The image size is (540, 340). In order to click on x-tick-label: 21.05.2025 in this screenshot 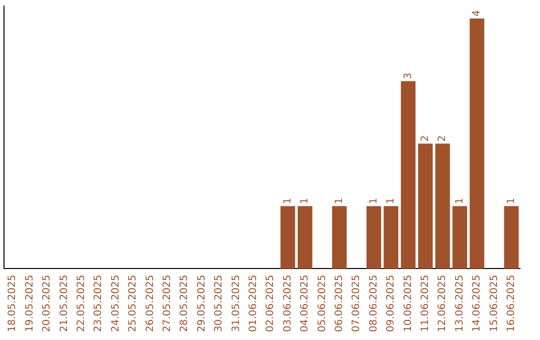, I will do `click(64, 303)`.